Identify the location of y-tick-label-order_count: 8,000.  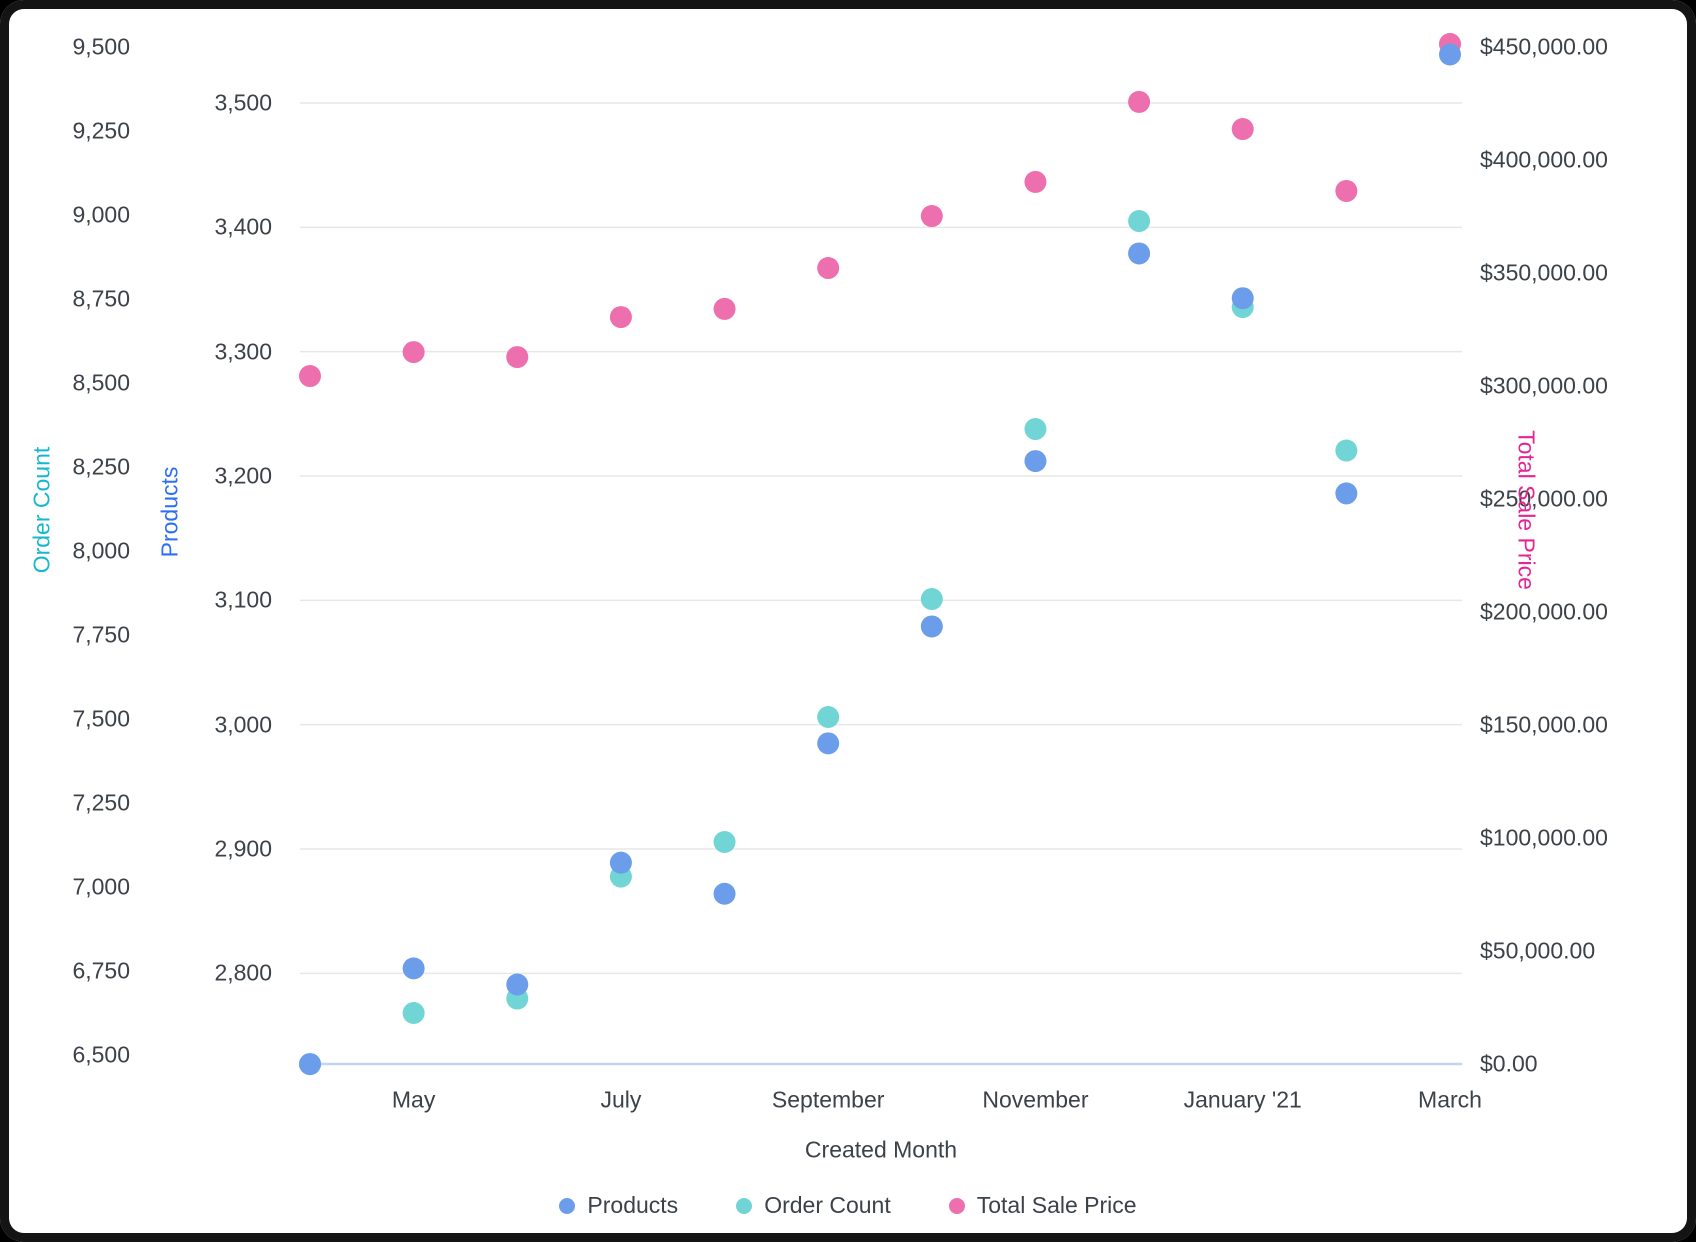
(101, 550).